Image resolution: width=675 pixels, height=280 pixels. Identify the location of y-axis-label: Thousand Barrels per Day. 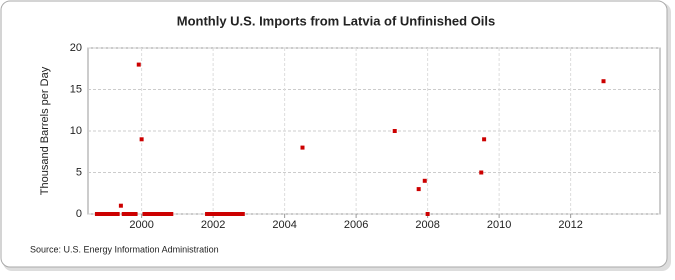
(45, 130).